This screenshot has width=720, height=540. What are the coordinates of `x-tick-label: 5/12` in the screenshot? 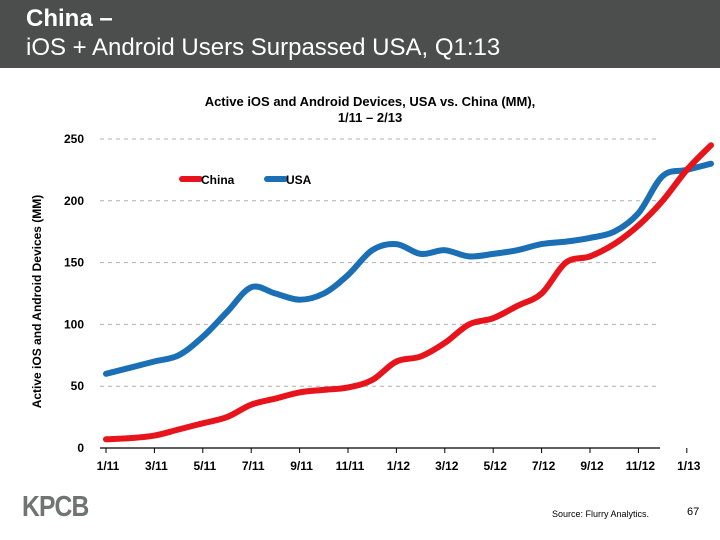 It's located at (496, 466).